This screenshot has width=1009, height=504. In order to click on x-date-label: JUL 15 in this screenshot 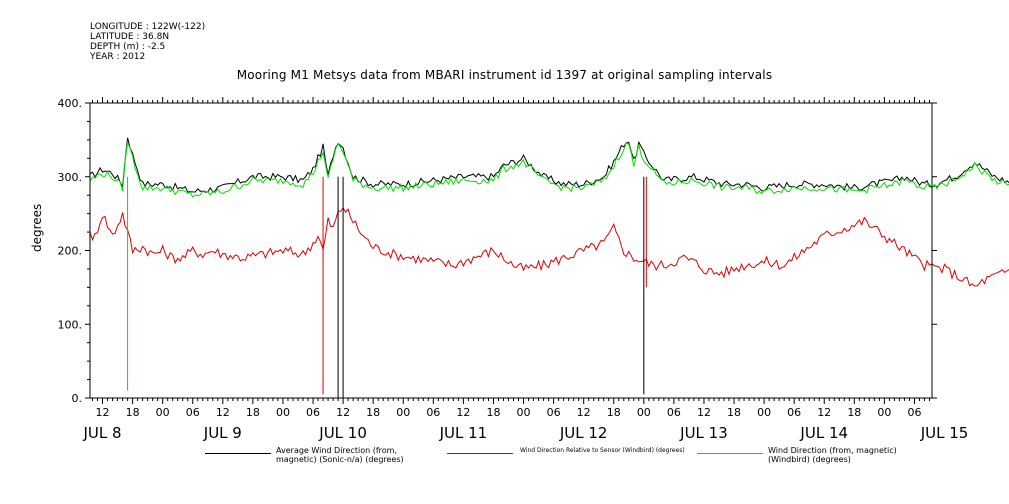, I will do `click(944, 433)`.